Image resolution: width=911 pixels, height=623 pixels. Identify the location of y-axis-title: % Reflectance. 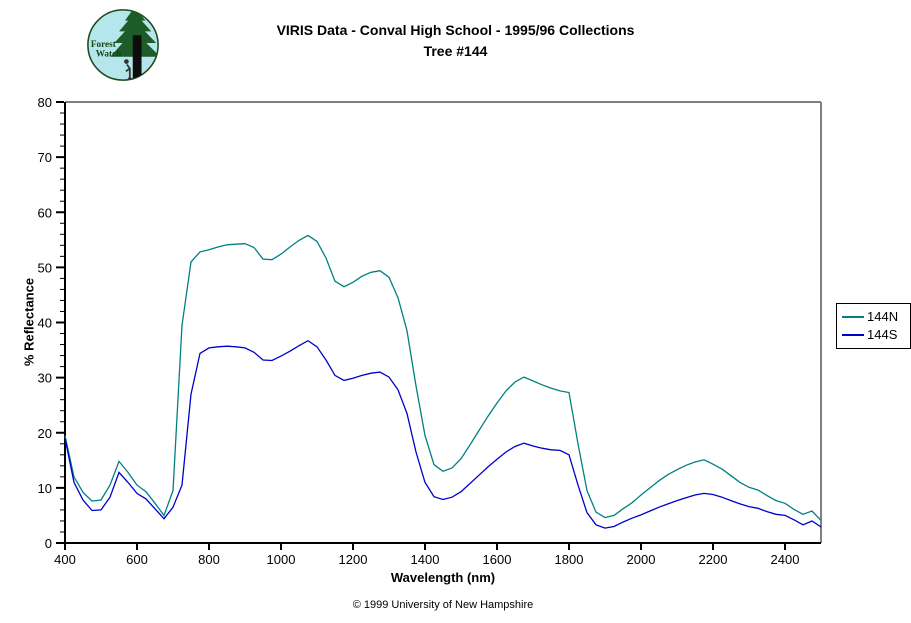
(29, 322).